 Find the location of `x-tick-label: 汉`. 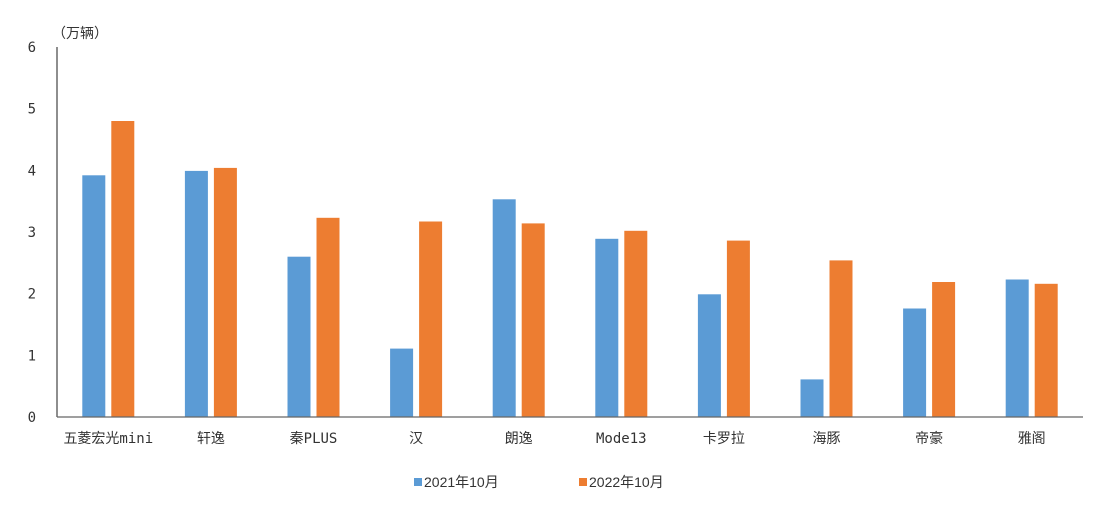

x-tick-label: 汉 is located at coordinates (416, 439).